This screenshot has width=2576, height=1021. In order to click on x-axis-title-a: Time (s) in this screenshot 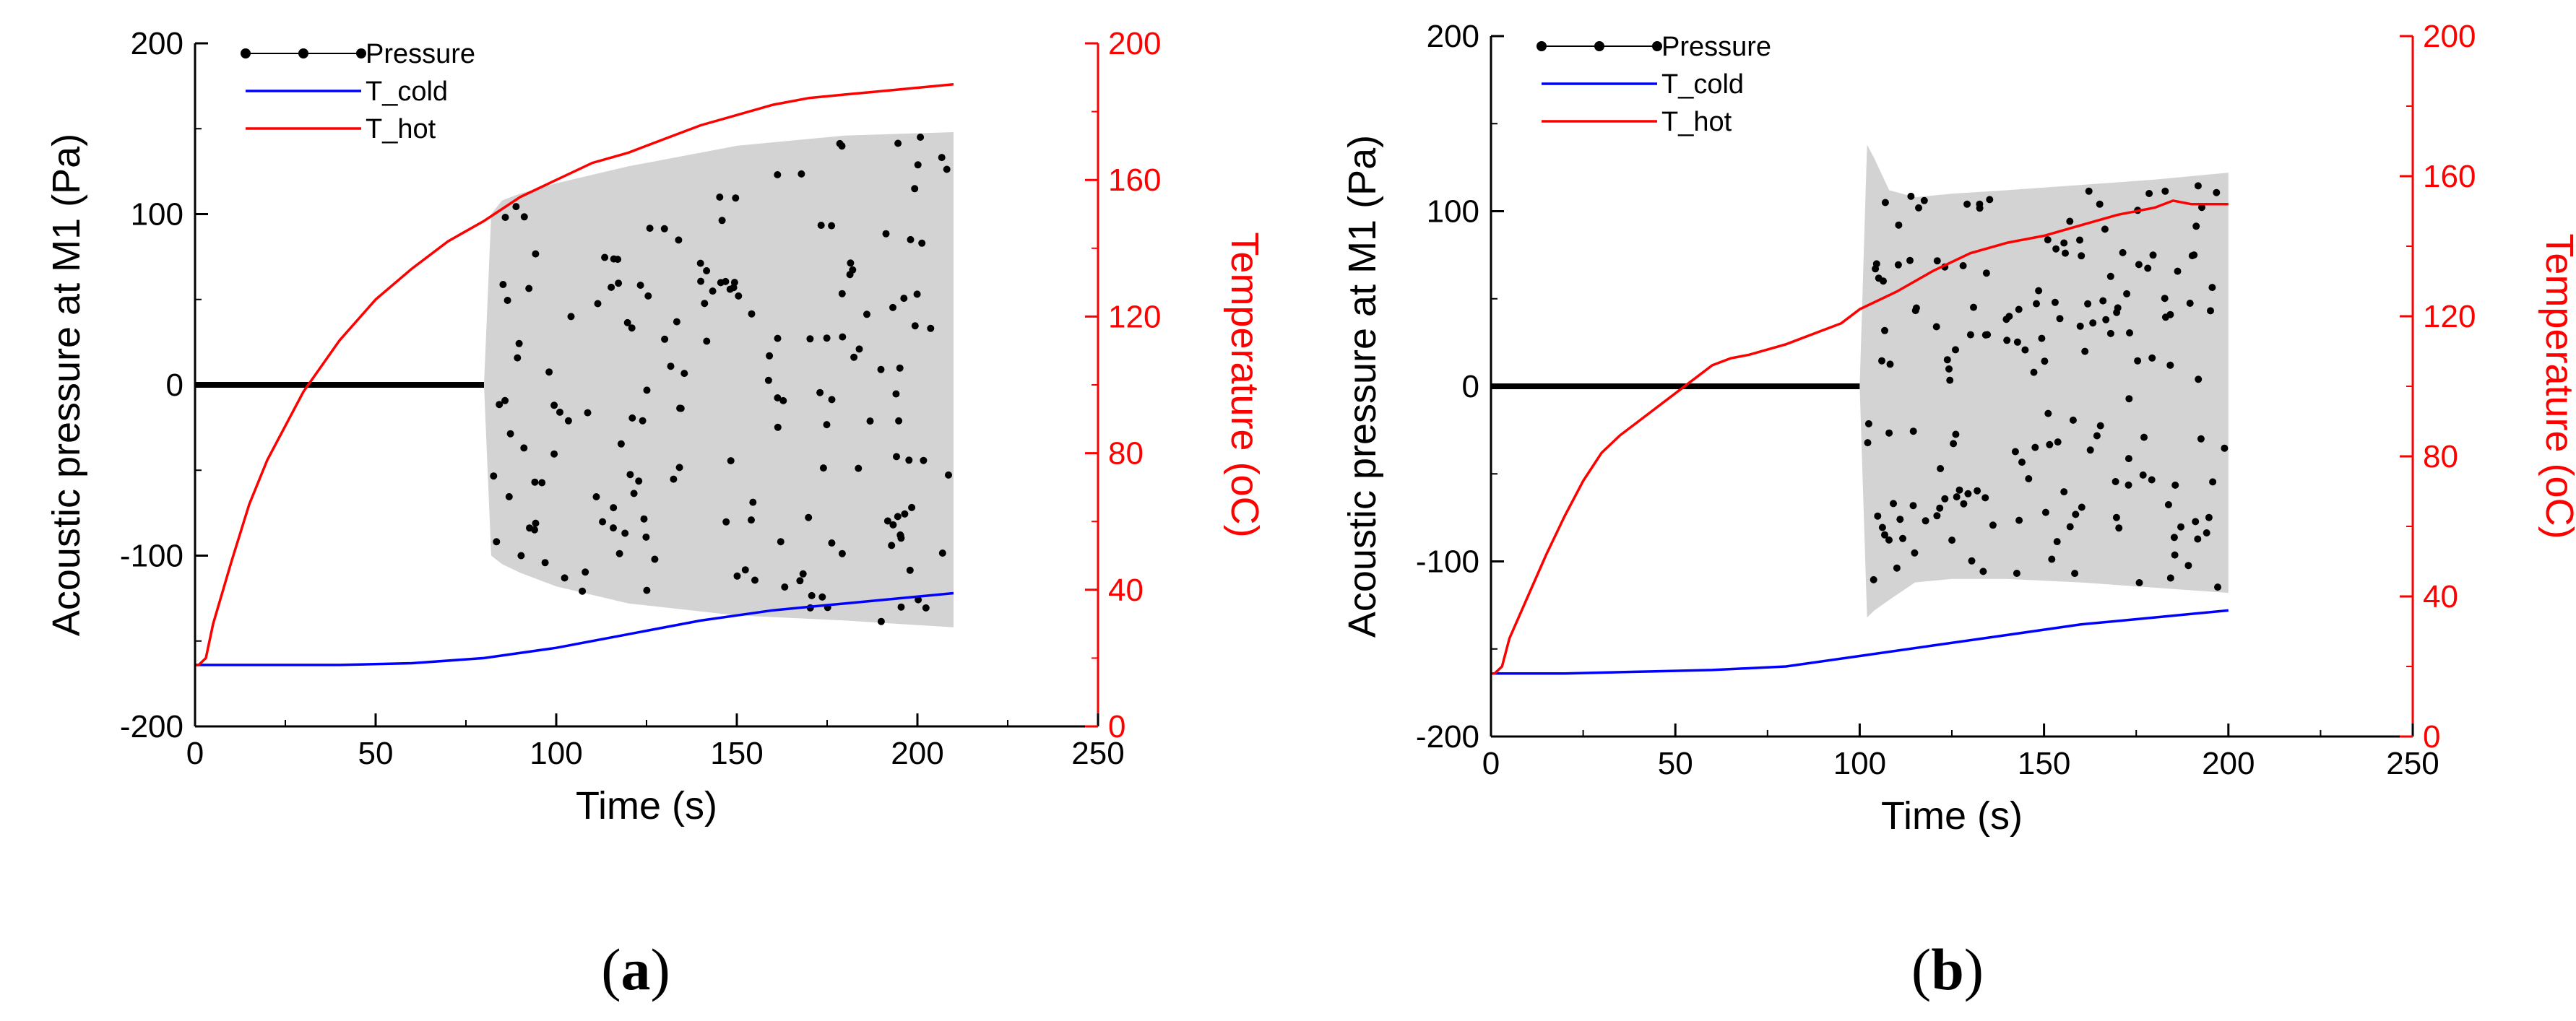, I will do `click(646, 805)`.